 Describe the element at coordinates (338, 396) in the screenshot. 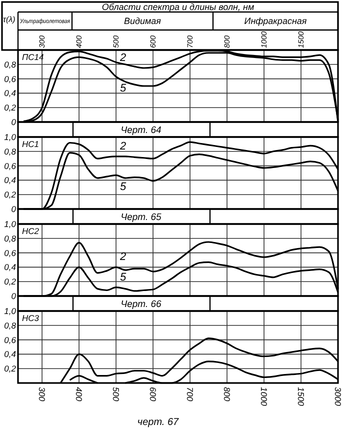

I see `x-tick-label: 3000` at that location.